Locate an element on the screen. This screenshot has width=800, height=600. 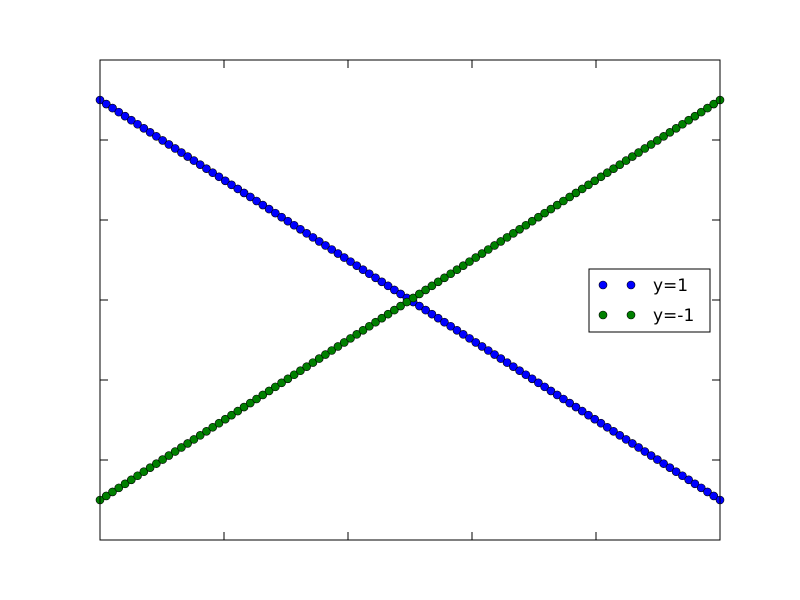
legend-marker-y1-b is located at coordinates (631, 285).